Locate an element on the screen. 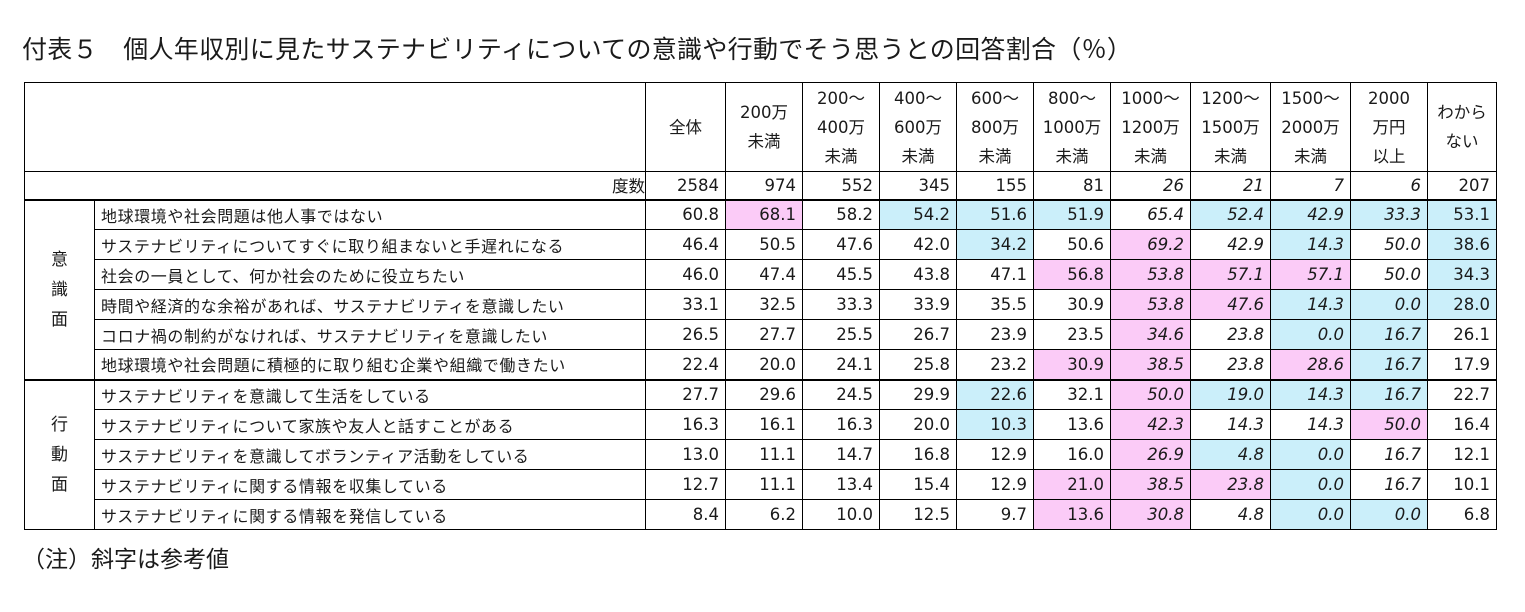 This screenshot has height=612, width=1525. value-cell: 6.8 is located at coordinates (1462, 514).